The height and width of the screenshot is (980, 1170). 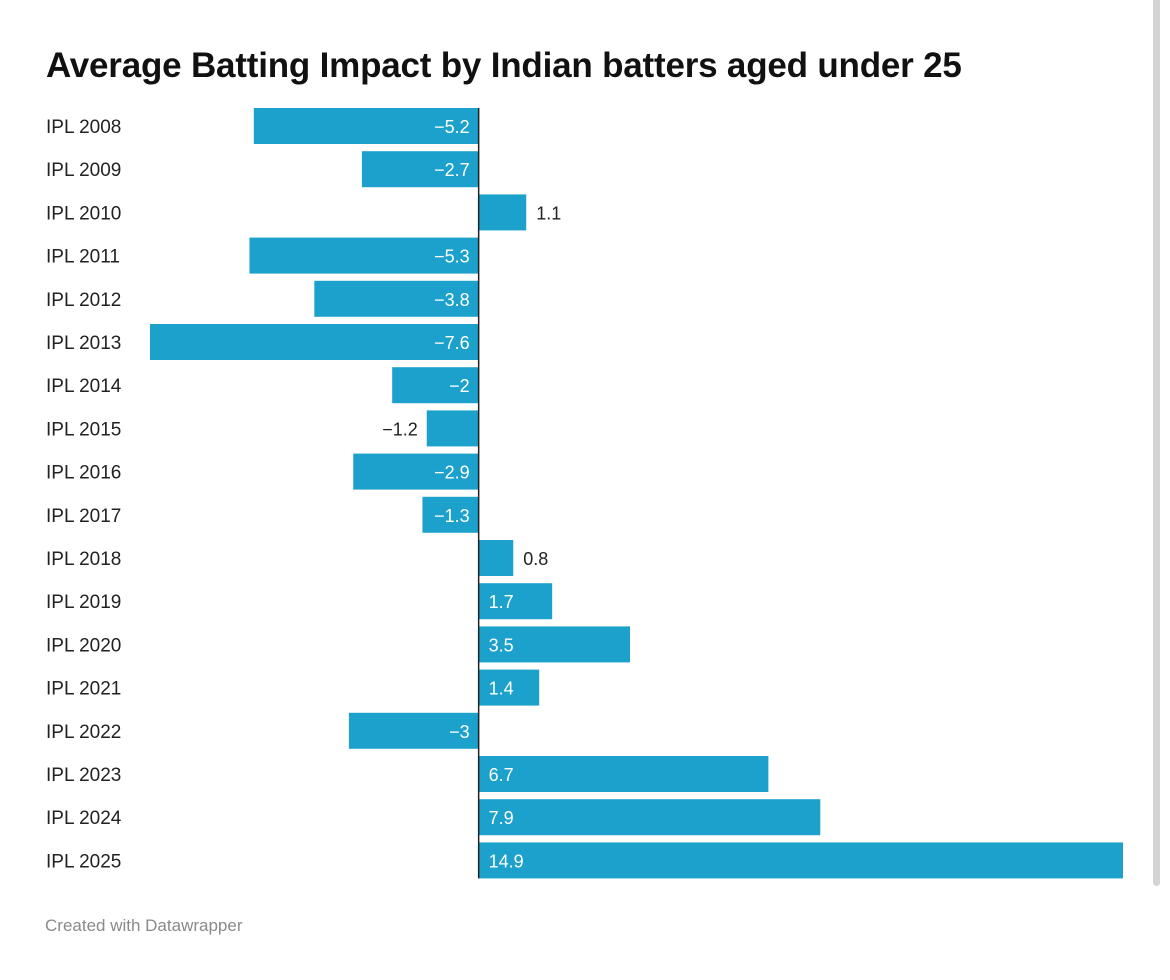 I want to click on category-label: IPL 2011, so click(x=83, y=257).